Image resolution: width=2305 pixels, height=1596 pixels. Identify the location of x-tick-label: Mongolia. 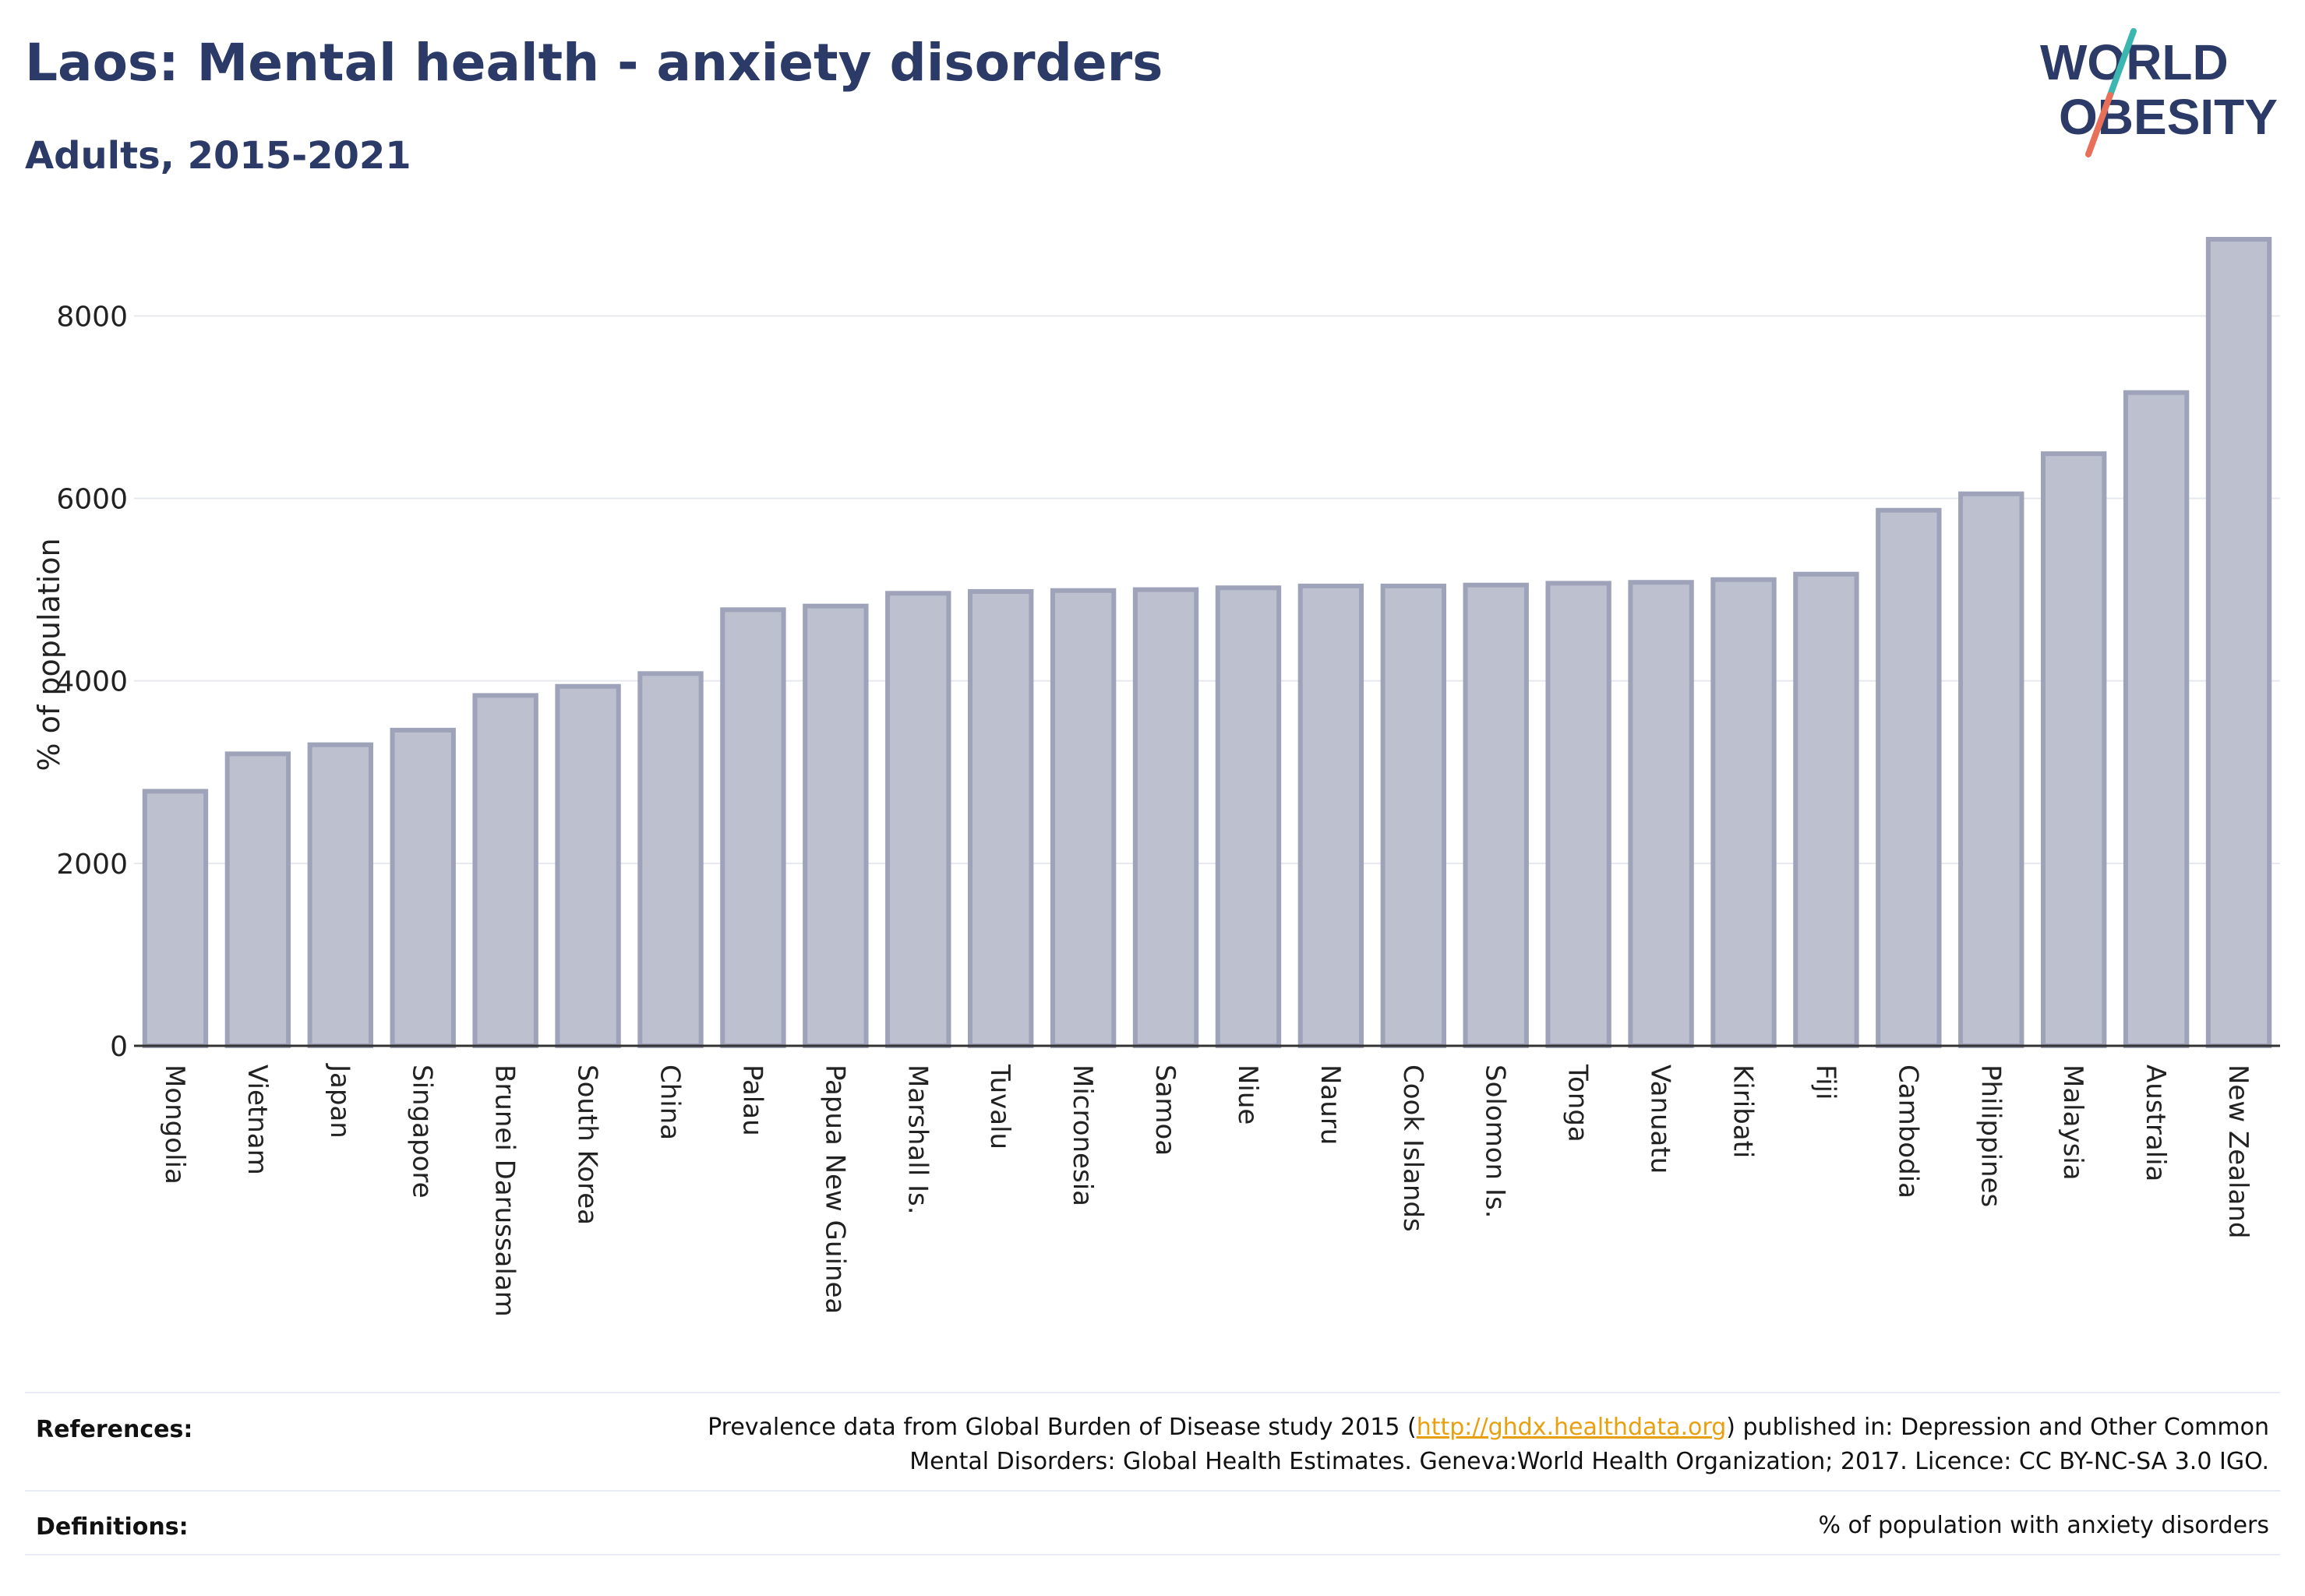
(174, 1125).